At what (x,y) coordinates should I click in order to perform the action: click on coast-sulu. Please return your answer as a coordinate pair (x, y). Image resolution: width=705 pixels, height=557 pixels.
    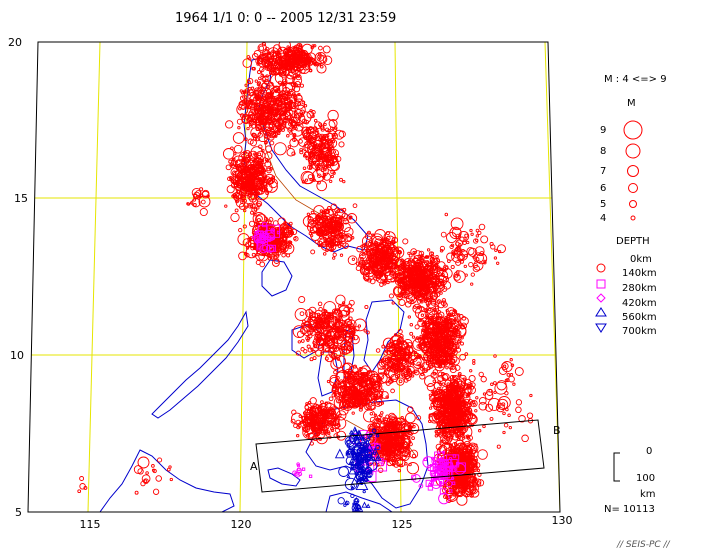
    Looking at the image, I should click on (284, 477).